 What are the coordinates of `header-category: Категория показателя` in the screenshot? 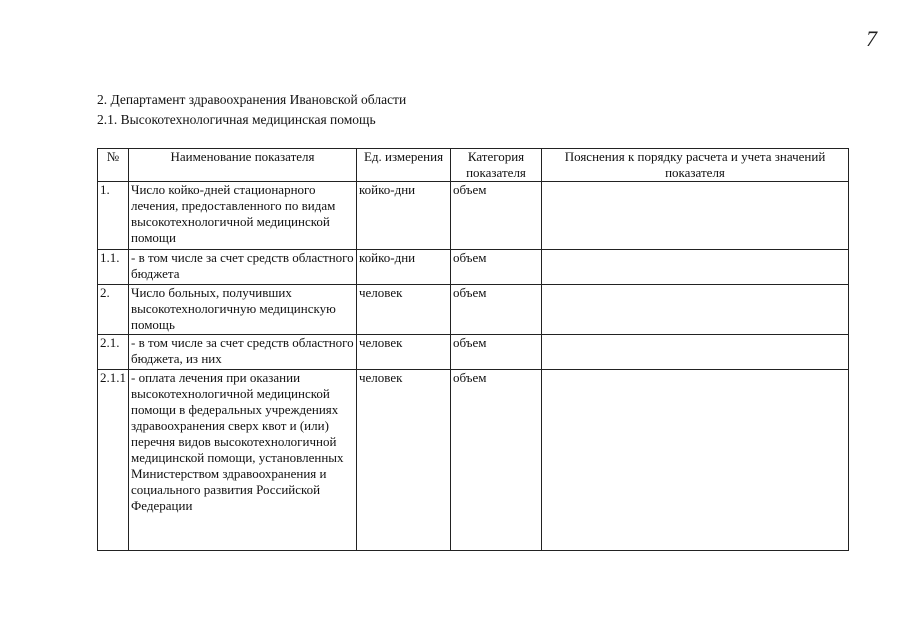 It's located at (496, 165).